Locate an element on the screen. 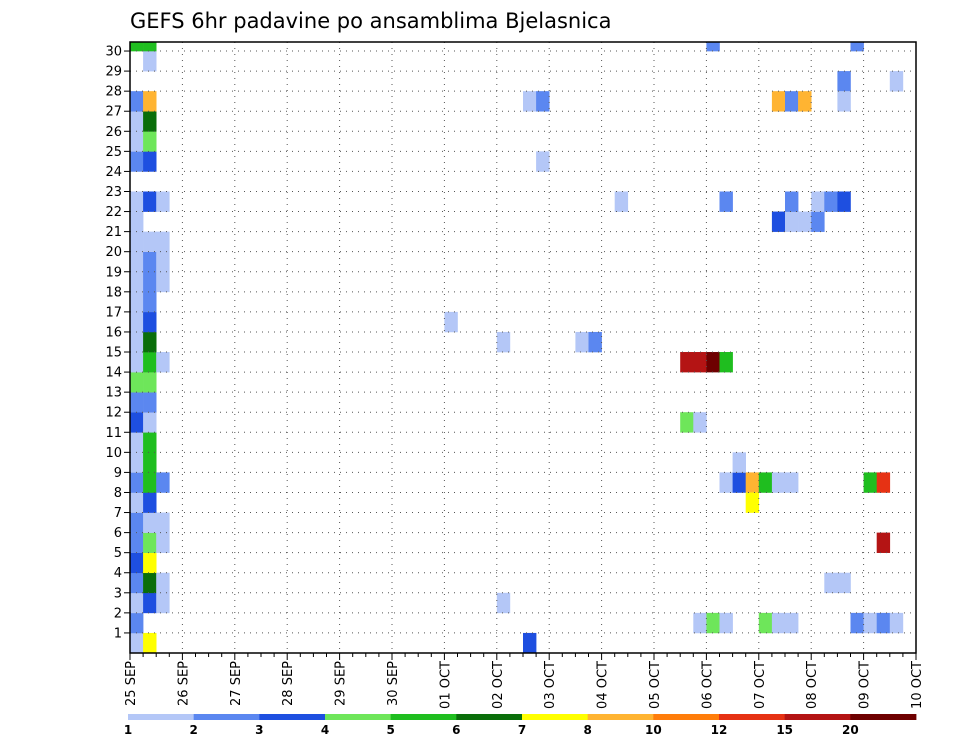 The image size is (960, 742). x-tick-label: 25 SEP is located at coordinates (131, 683).